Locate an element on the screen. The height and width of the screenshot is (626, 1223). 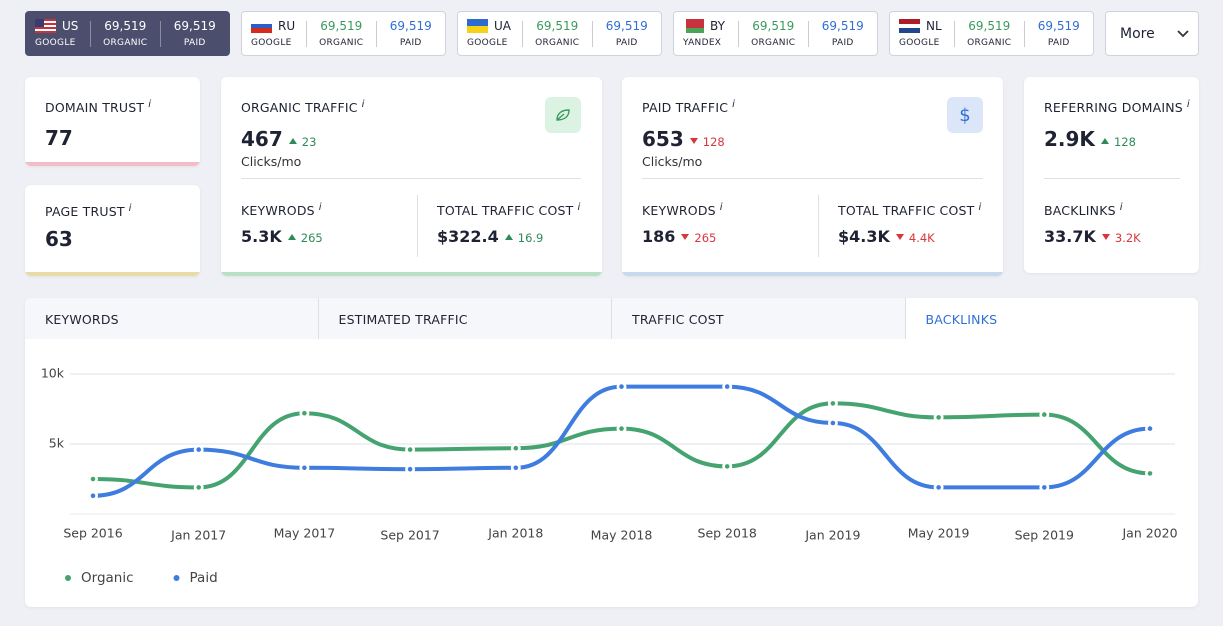
card-label: REFERRING DOMAINS i is located at coordinates (1117, 107).